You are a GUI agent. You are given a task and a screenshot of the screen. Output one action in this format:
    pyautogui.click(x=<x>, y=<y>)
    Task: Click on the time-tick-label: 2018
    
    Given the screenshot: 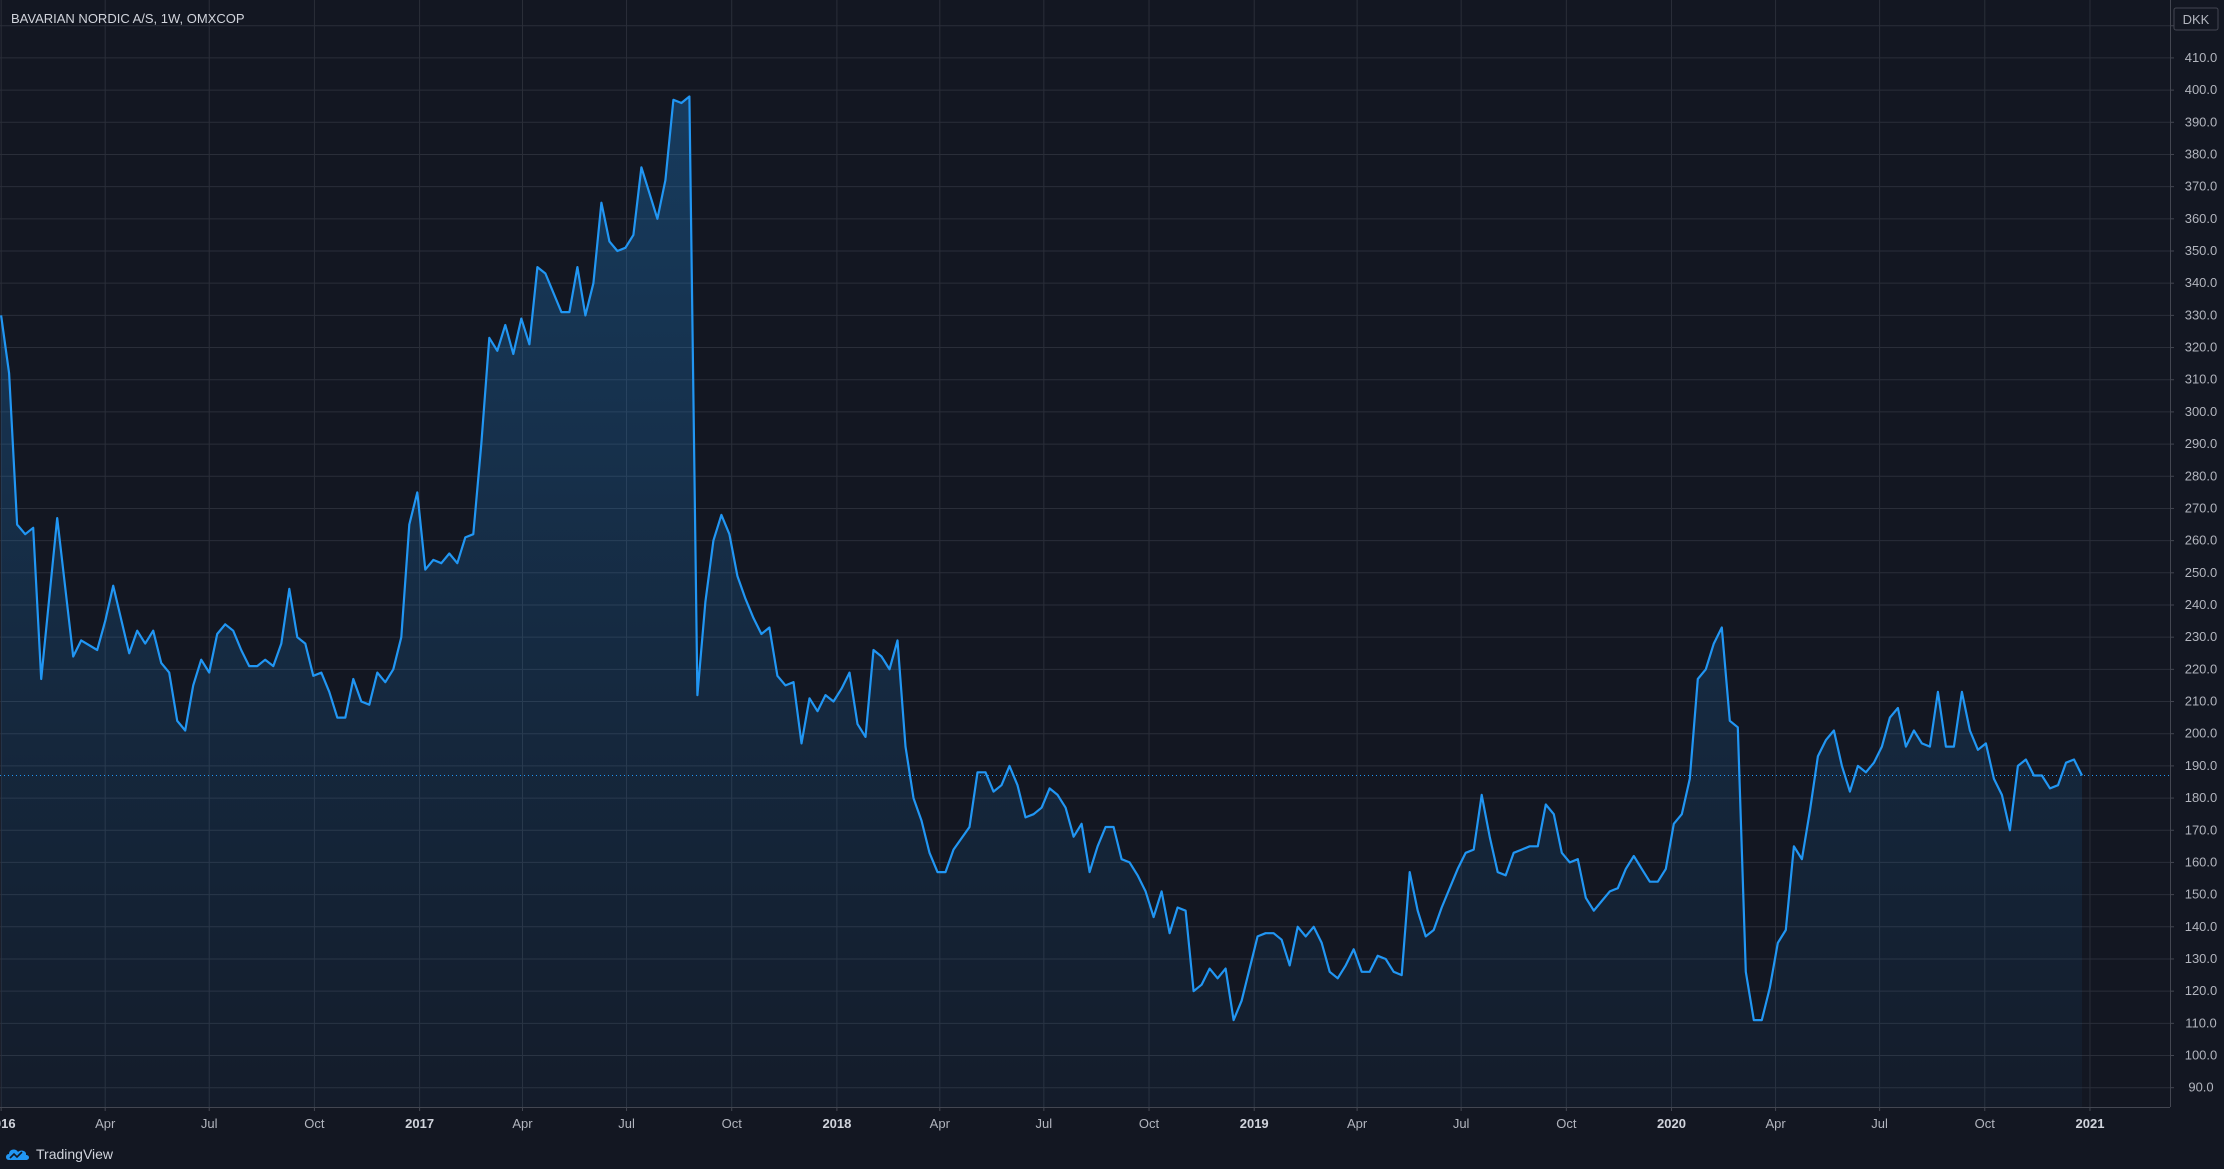 What is the action you would take?
    pyautogui.click(x=836, y=1123)
    